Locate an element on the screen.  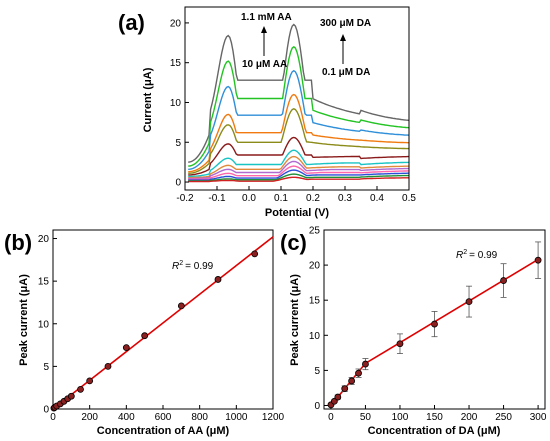
panel-c-r2-value: = 0.99 is located at coordinates (483, 255).